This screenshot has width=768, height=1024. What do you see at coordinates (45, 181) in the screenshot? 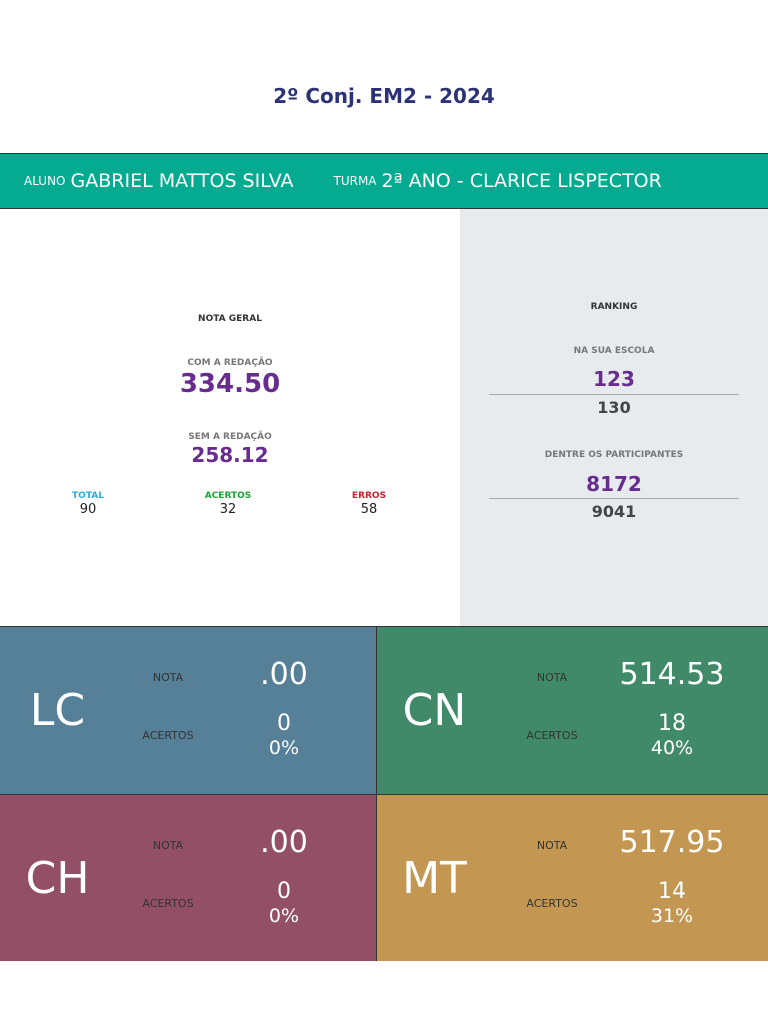
I see `aluno-label: ALUNO` at bounding box center [45, 181].